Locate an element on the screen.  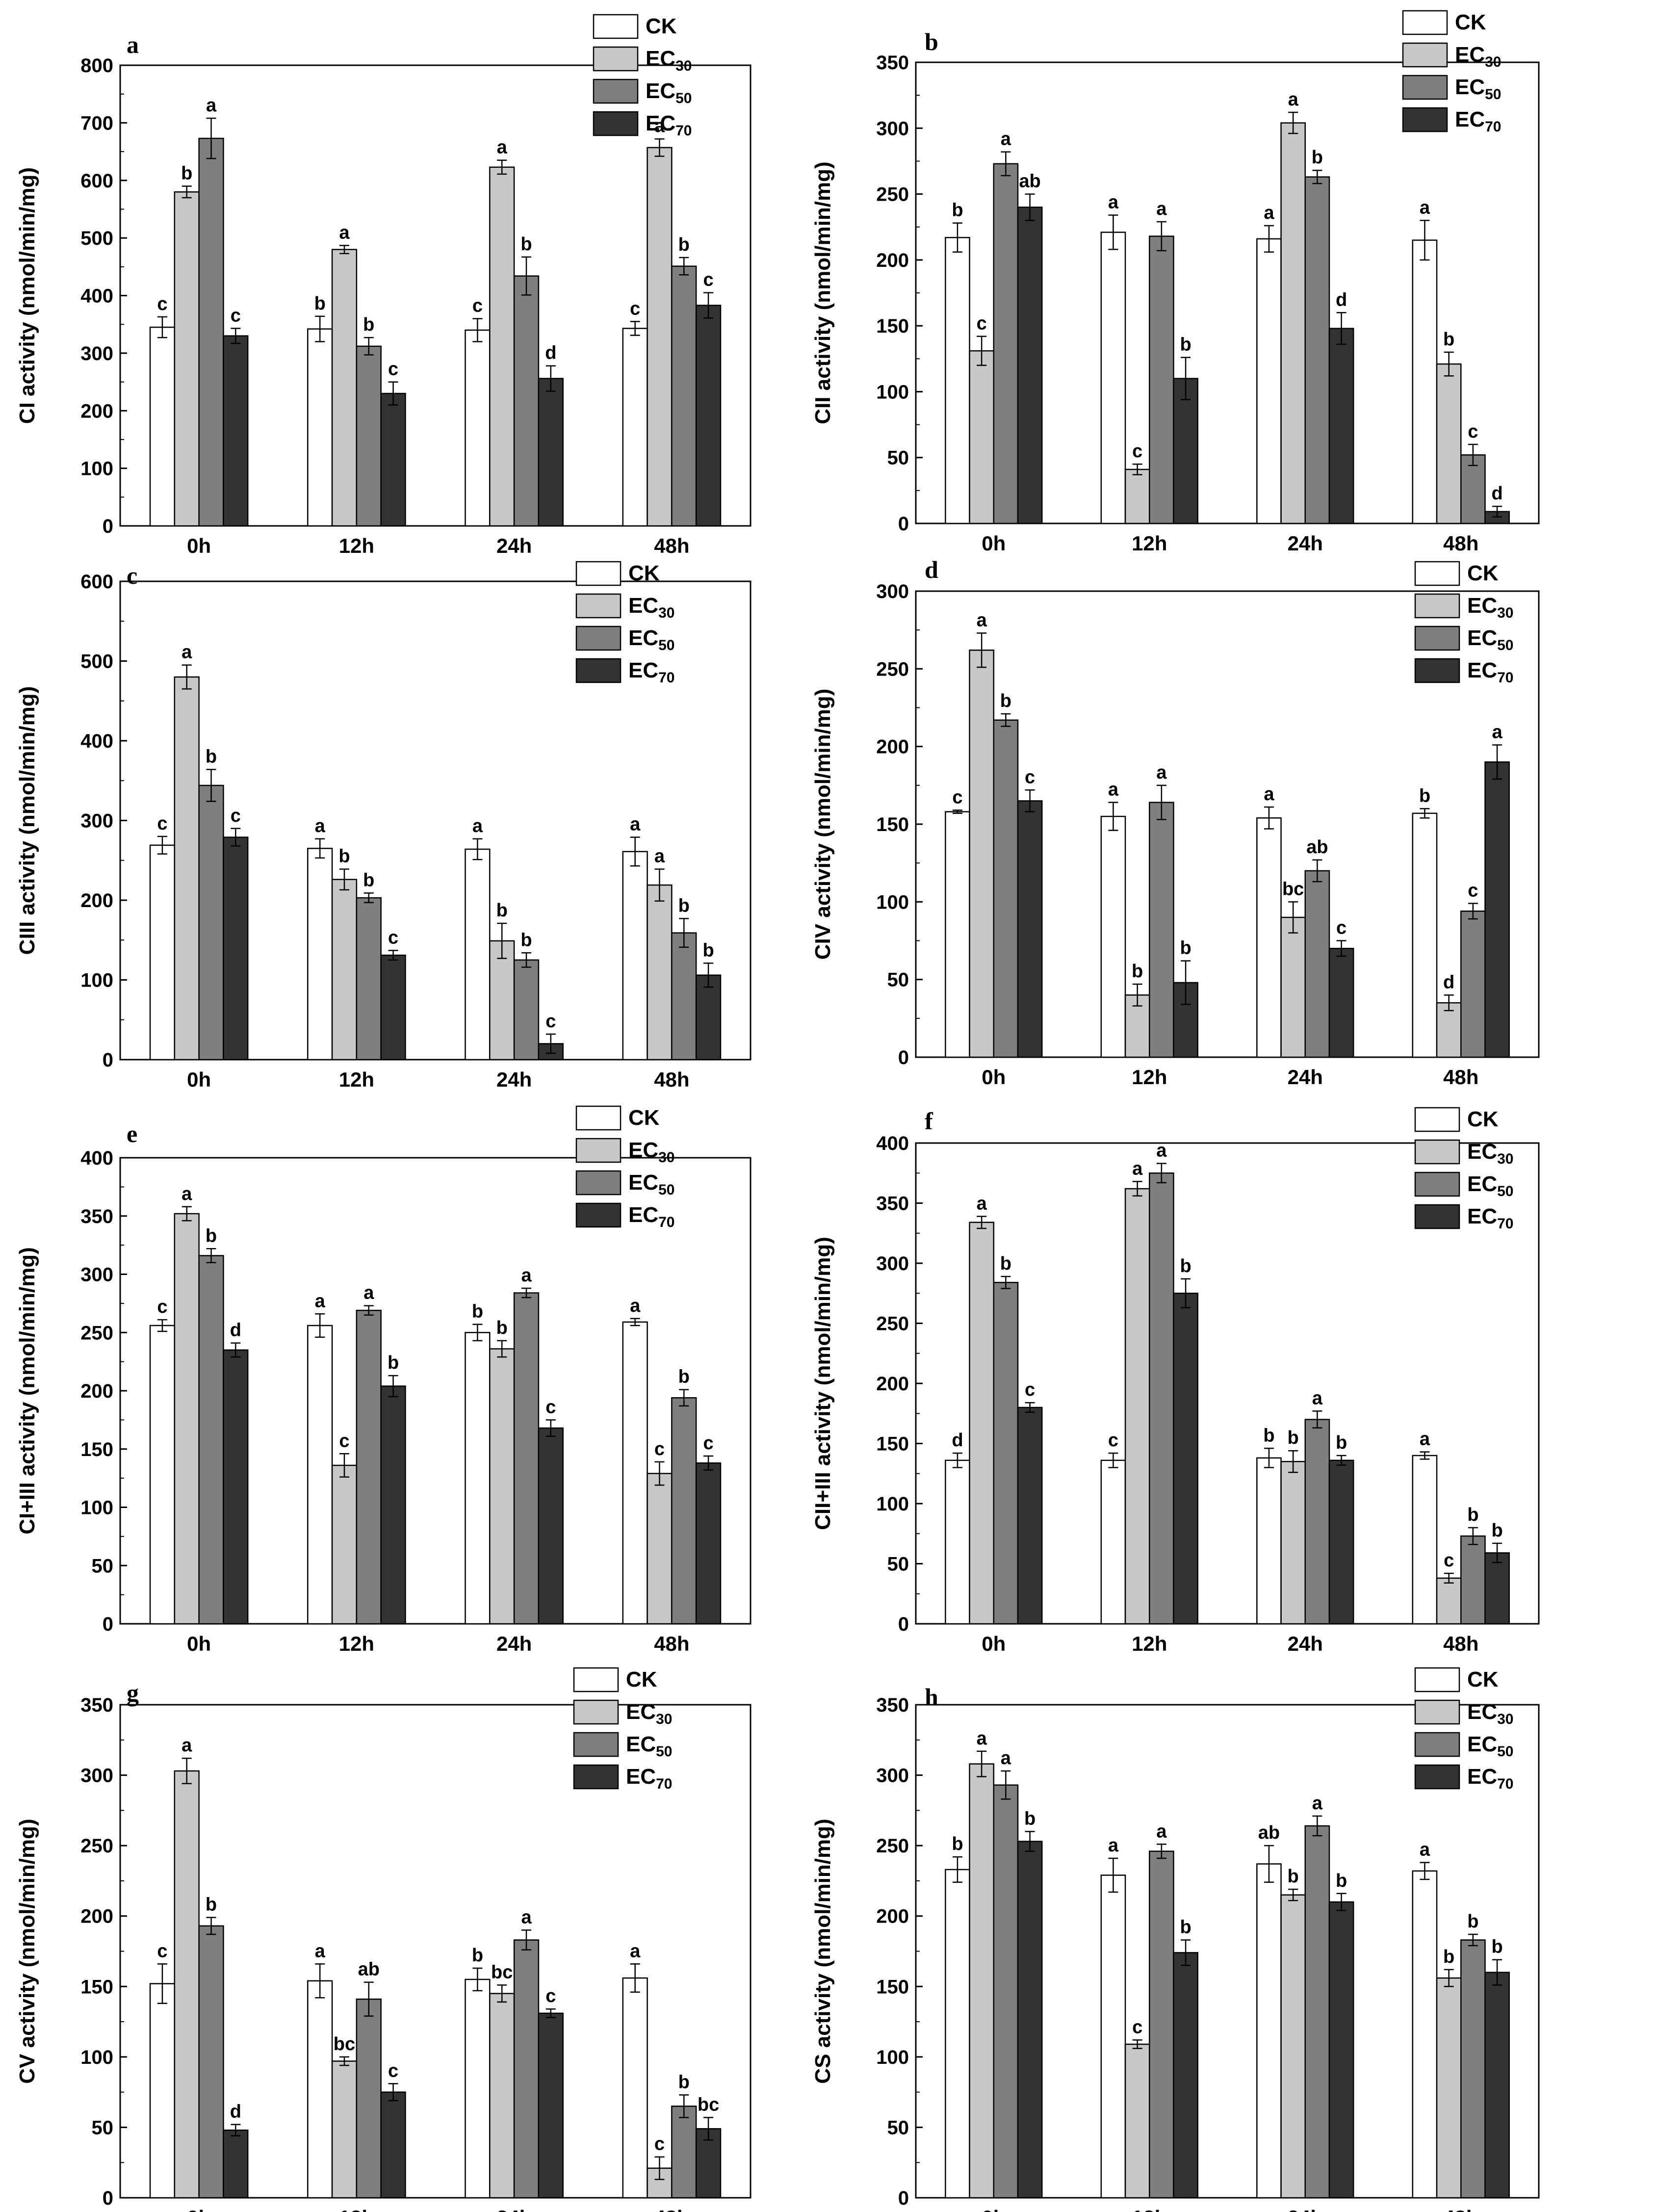
bar-CK-0h is located at coordinates (957, 934).